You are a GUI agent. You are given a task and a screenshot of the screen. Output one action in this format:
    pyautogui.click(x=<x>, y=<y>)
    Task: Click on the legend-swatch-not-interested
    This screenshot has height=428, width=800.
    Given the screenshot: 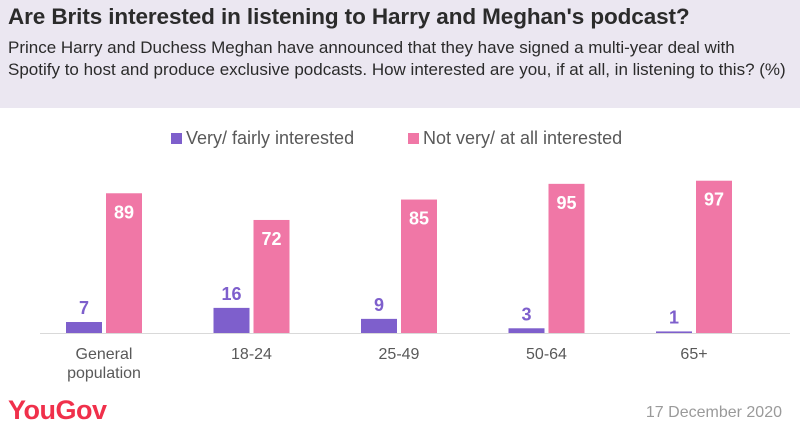 What is the action you would take?
    pyautogui.click(x=413, y=138)
    